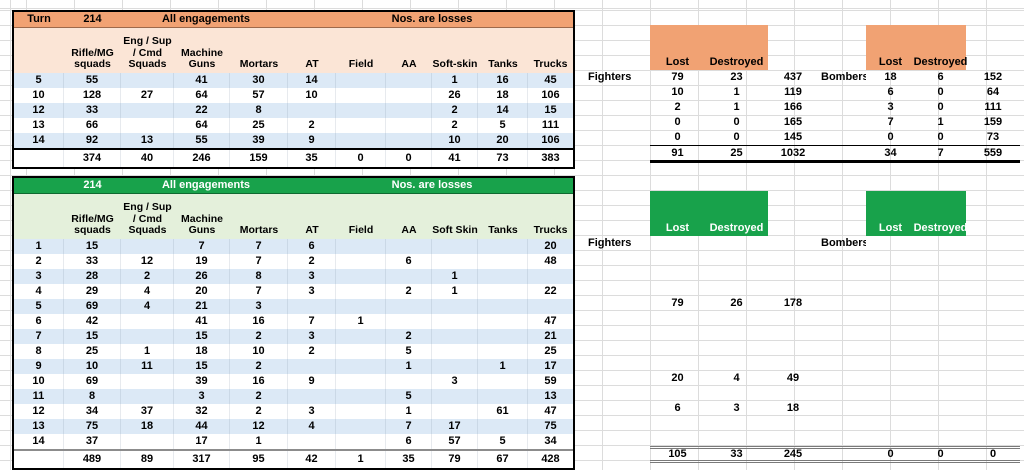 The image size is (1024, 470). Describe the element at coordinates (677, 137) in the screenshot. I see `air-cell: 0` at that location.